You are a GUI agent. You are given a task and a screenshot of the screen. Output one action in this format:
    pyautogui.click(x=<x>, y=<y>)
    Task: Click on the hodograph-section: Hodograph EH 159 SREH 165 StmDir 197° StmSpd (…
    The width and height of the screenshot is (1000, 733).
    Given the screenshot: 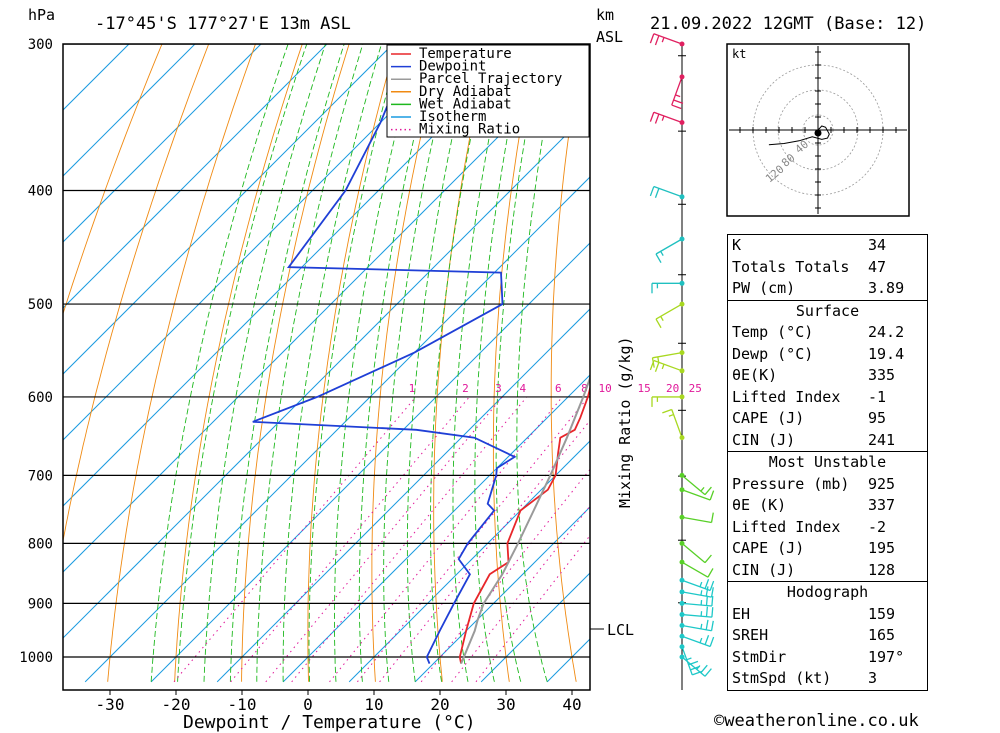 What is the action you would take?
    pyautogui.click(x=827, y=635)
    